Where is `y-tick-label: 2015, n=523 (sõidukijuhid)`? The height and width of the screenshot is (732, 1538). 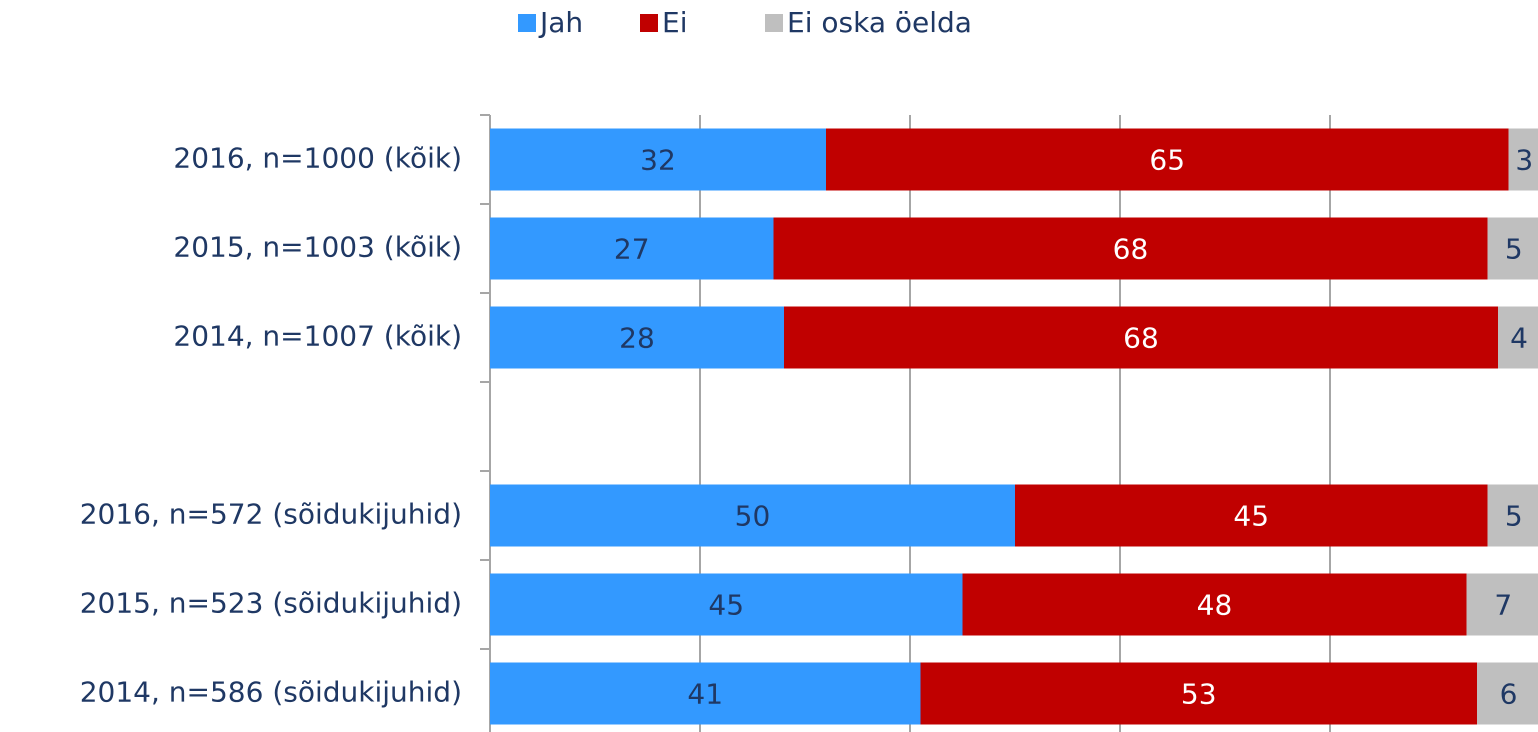
y-tick-label: 2015, n=523 (sõidukijuhid) is located at coordinates (271, 603).